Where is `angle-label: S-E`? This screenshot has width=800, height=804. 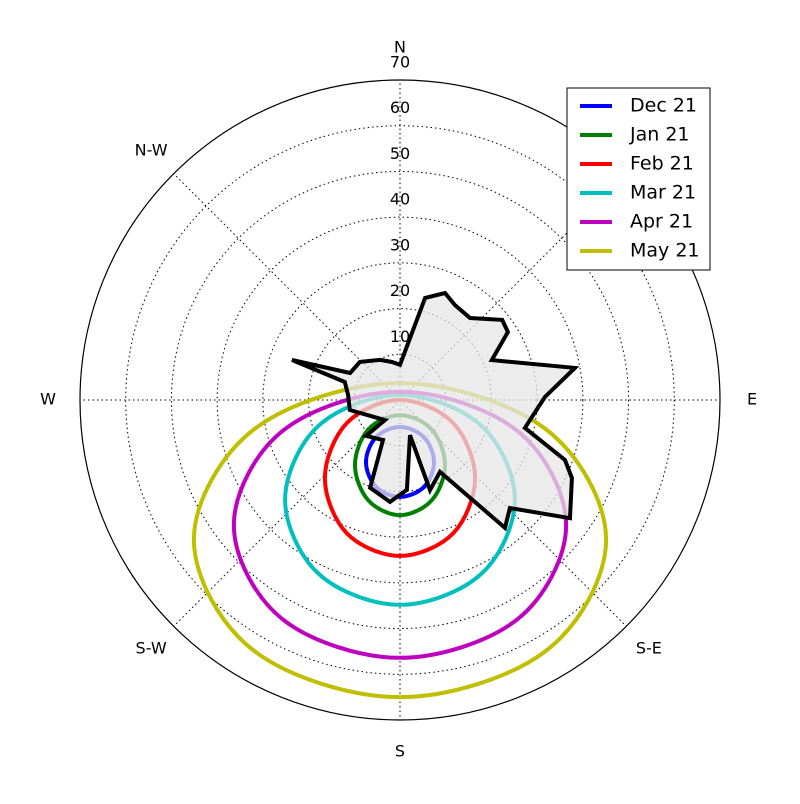
angle-label: S-E is located at coordinates (649, 647).